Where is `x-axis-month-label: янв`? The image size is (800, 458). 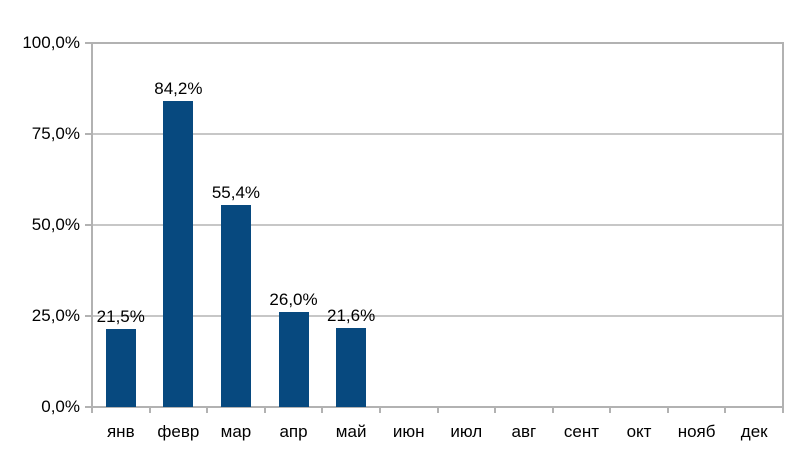 x-axis-month-label: янв is located at coordinates (120, 431).